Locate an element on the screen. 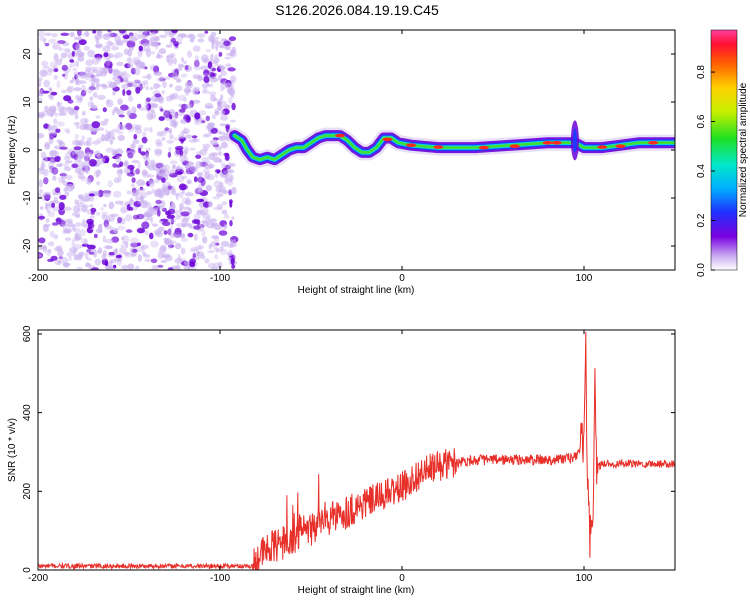 The image size is (750, 600). y-tick-label: -10 is located at coordinates (27, 197).